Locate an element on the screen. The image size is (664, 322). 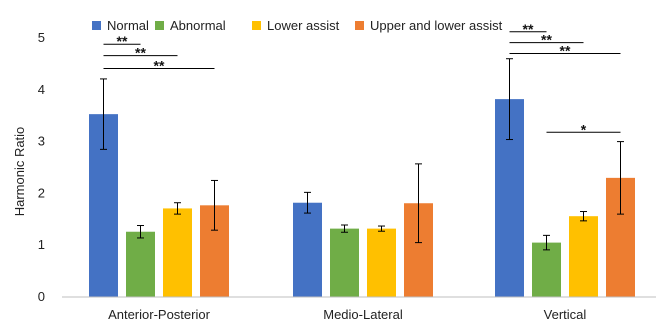
legend-label: Normal is located at coordinates (128, 25).